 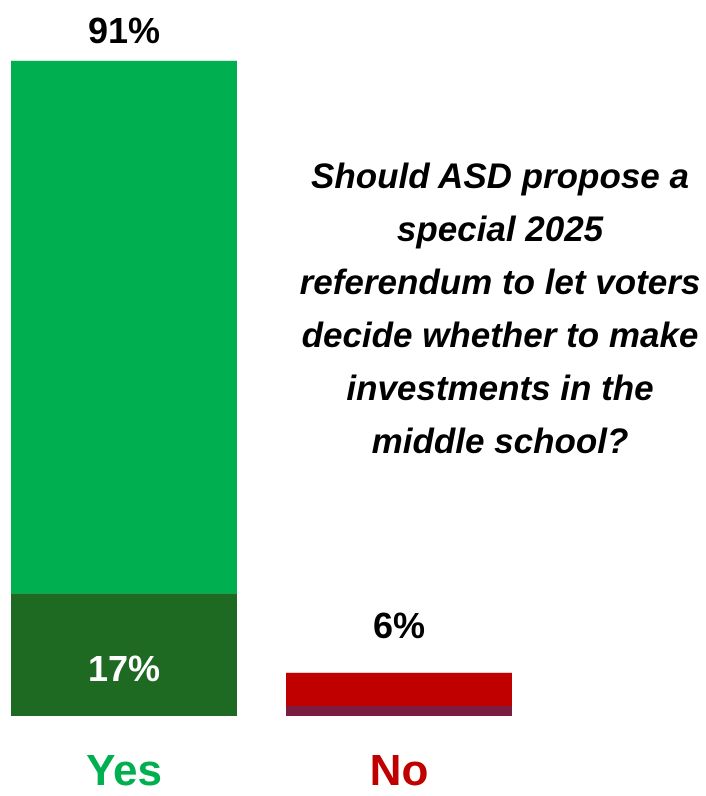 What do you see at coordinates (399, 625) in the screenshot?
I see `no-total-label: 6%` at bounding box center [399, 625].